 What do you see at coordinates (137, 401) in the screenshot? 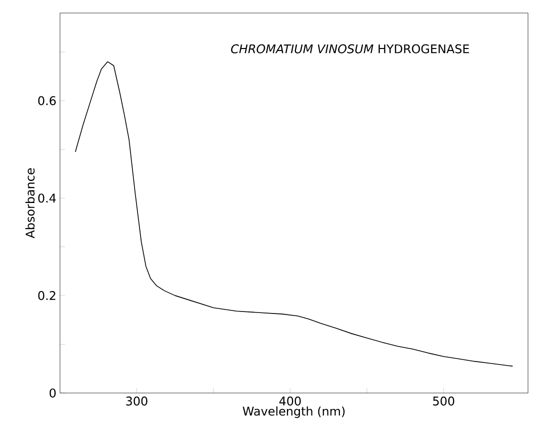
I see `x-tick-label: 300` at bounding box center [137, 401].